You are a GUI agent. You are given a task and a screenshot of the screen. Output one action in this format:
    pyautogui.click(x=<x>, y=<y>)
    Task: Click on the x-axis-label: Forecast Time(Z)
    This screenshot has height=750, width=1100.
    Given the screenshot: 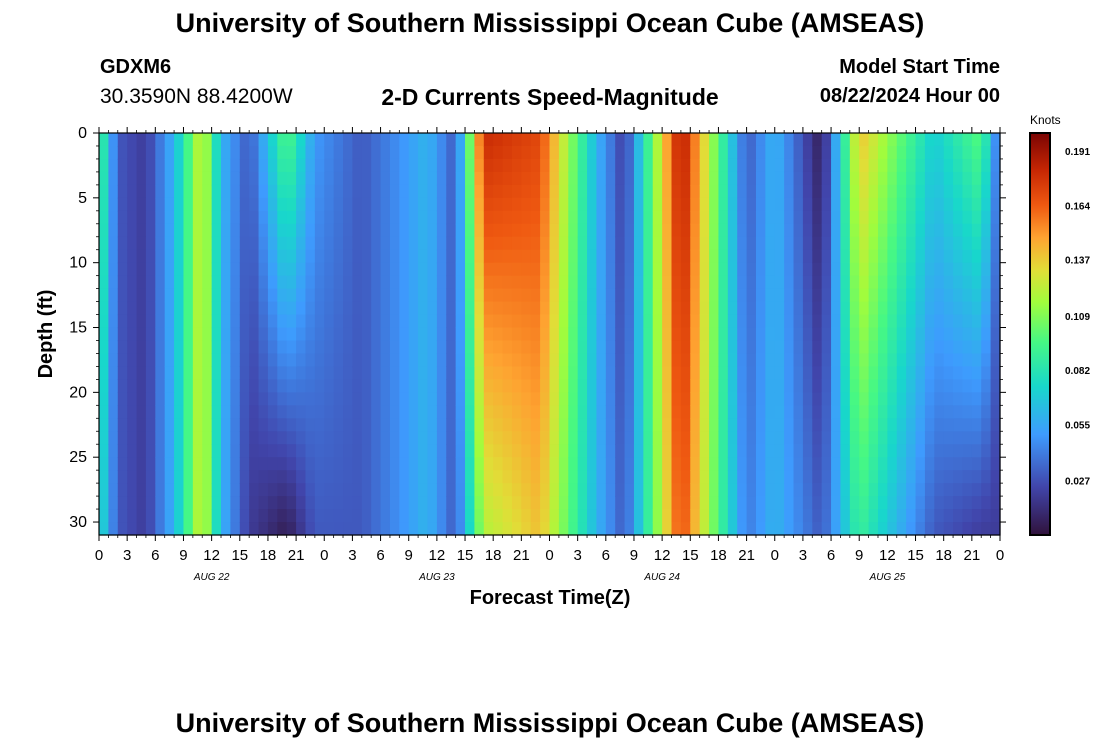 What is the action you would take?
    pyautogui.click(x=550, y=598)
    